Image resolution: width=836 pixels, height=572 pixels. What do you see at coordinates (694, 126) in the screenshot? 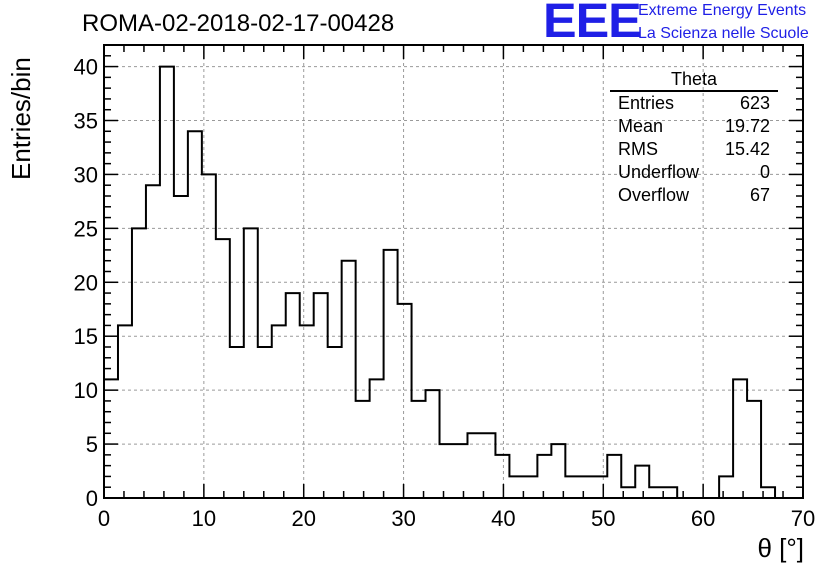
I see `stats-row-mean: Mean 19.72` at bounding box center [694, 126].